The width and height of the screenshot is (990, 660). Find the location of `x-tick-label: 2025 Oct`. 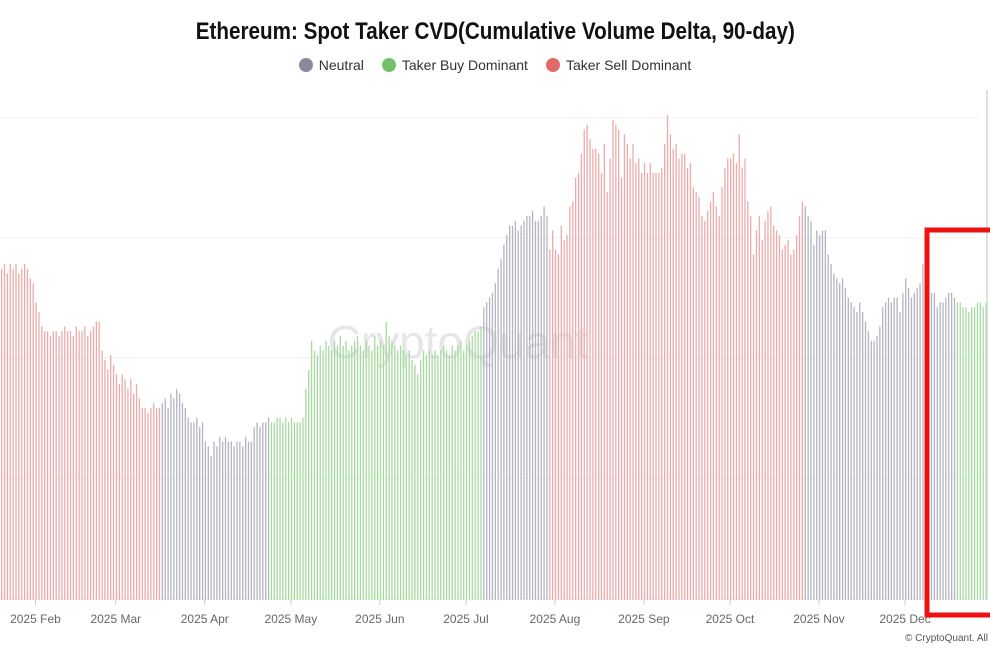

x-tick-label: 2025 Oct is located at coordinates (730, 619).